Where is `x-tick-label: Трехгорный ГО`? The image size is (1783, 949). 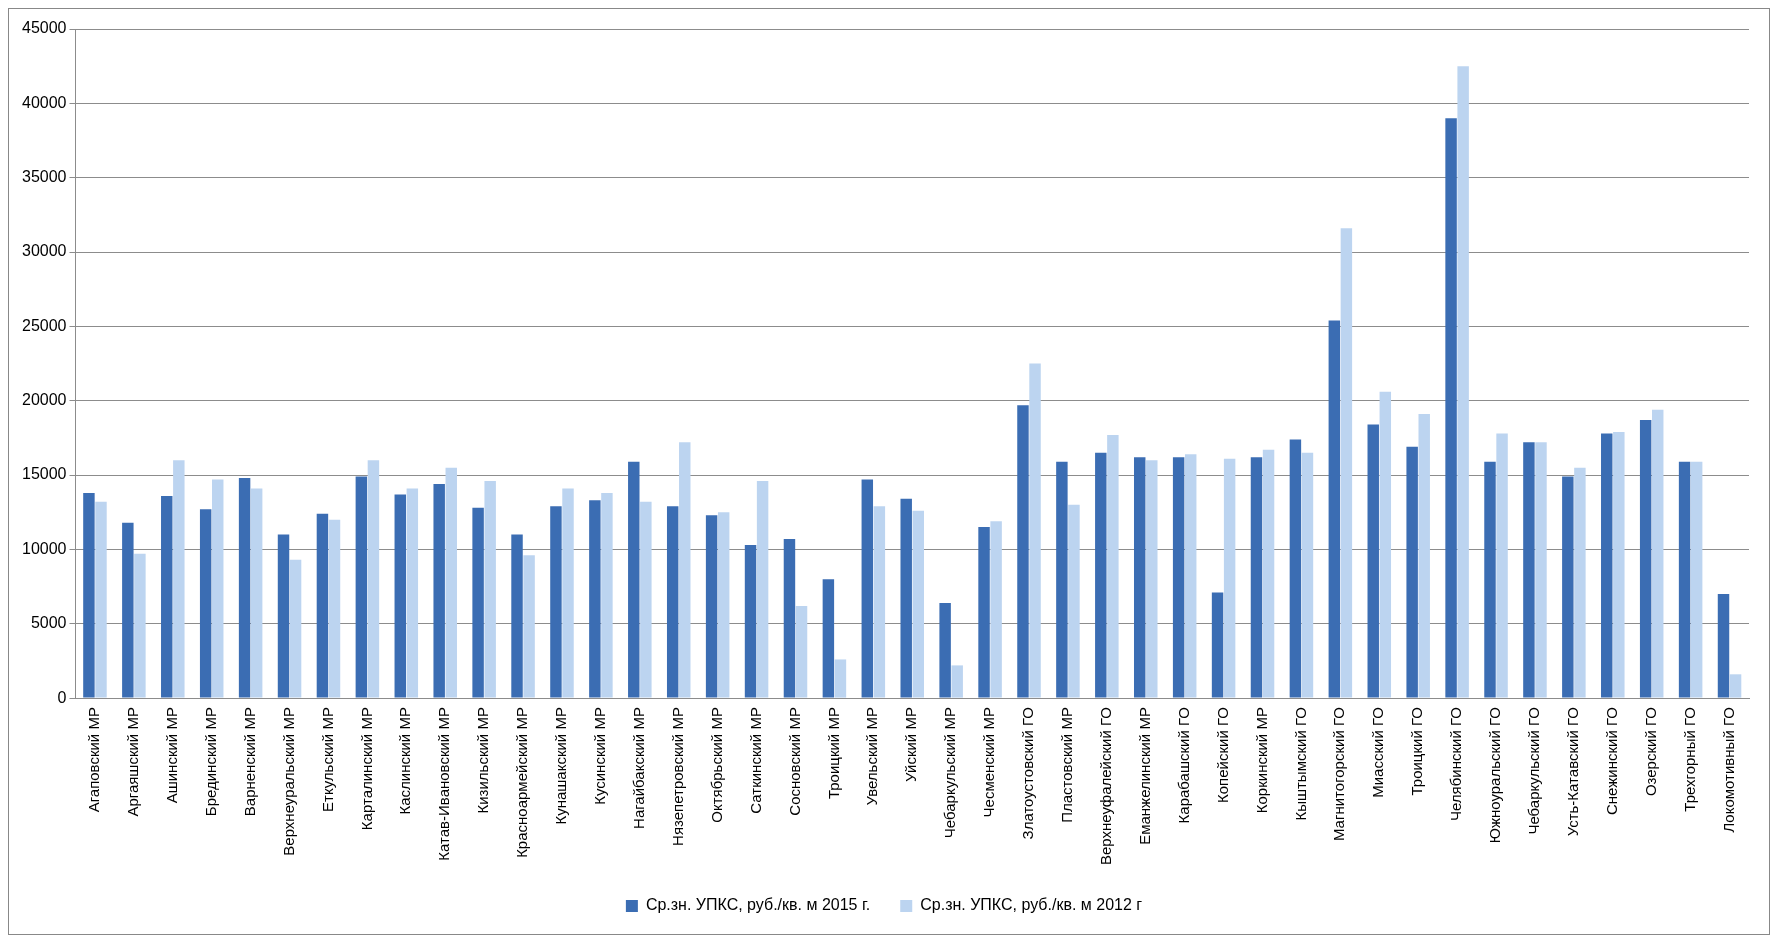
x-tick-label: Трехгорный ГО is located at coordinates (1689, 759).